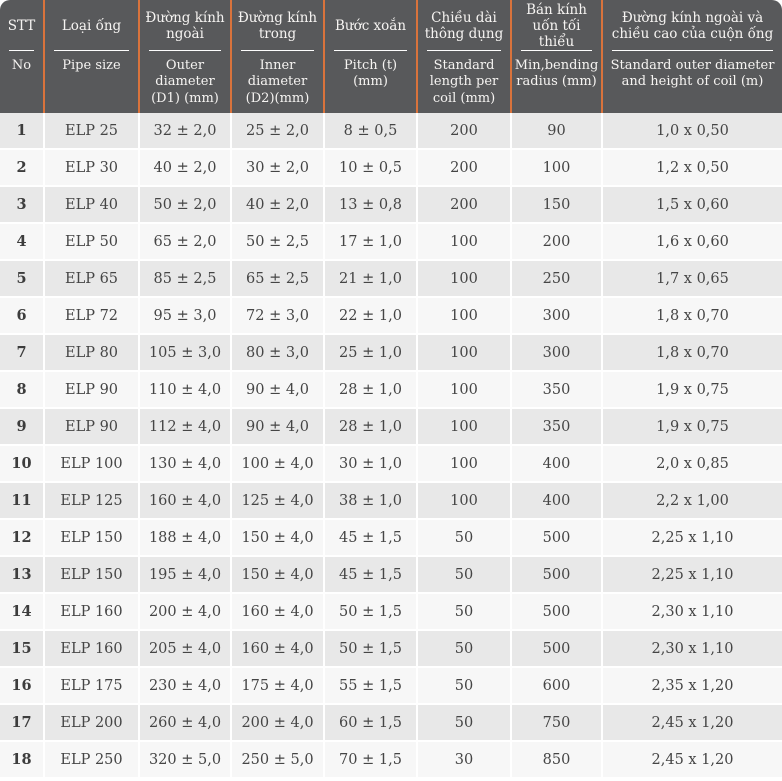 The height and width of the screenshot is (781, 782). Describe the element at coordinates (557, 242) in the screenshot. I see `table-cell-radius: 200` at that location.